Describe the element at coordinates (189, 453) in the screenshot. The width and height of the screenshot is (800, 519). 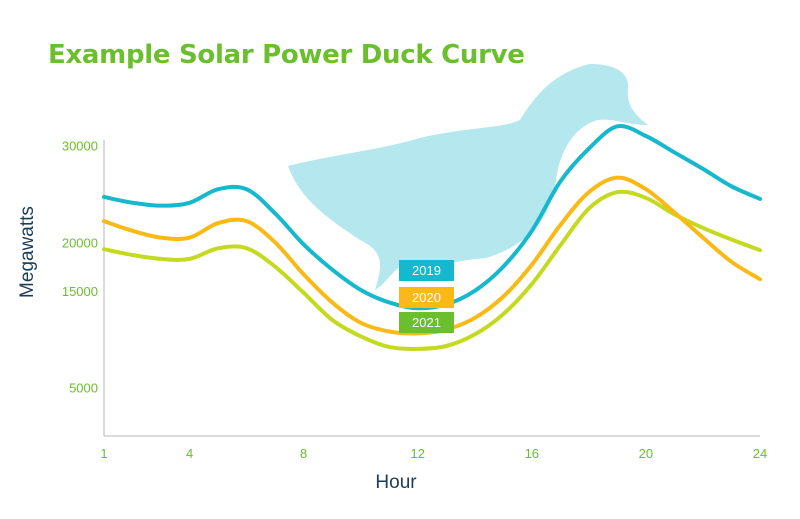
I see `x-tick-label: 4` at that location.